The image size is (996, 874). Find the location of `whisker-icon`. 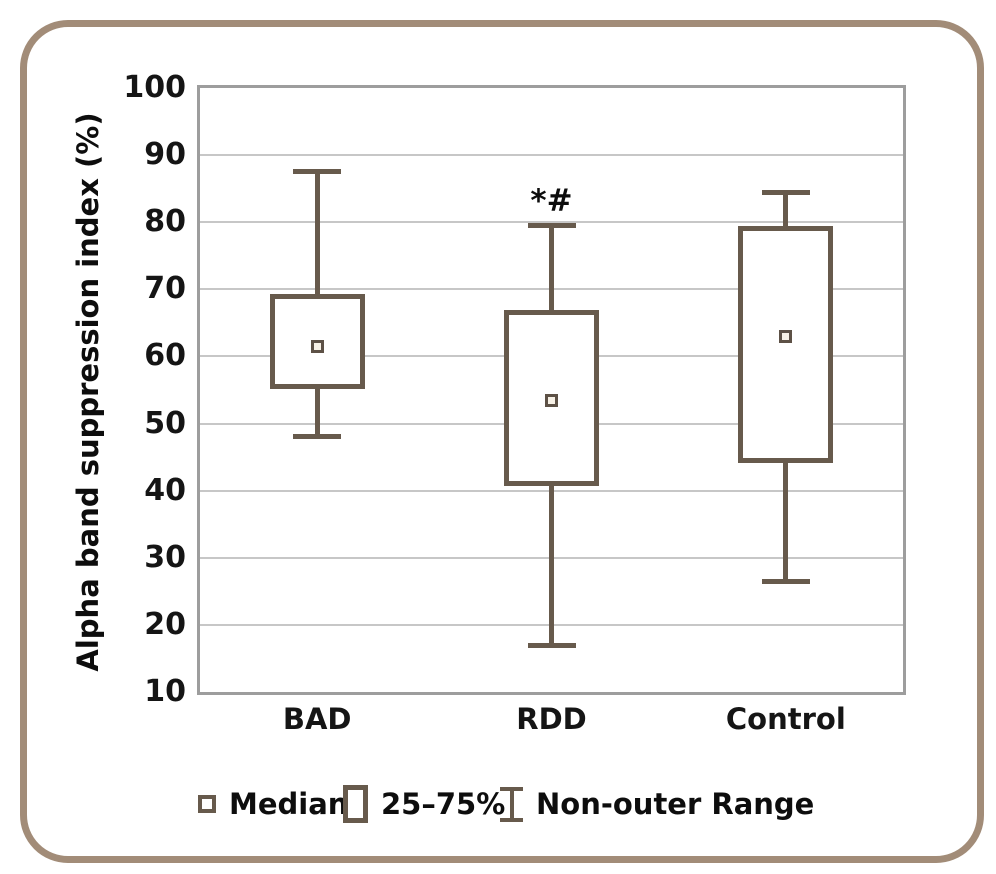

whisker-icon is located at coordinates (511, 804).